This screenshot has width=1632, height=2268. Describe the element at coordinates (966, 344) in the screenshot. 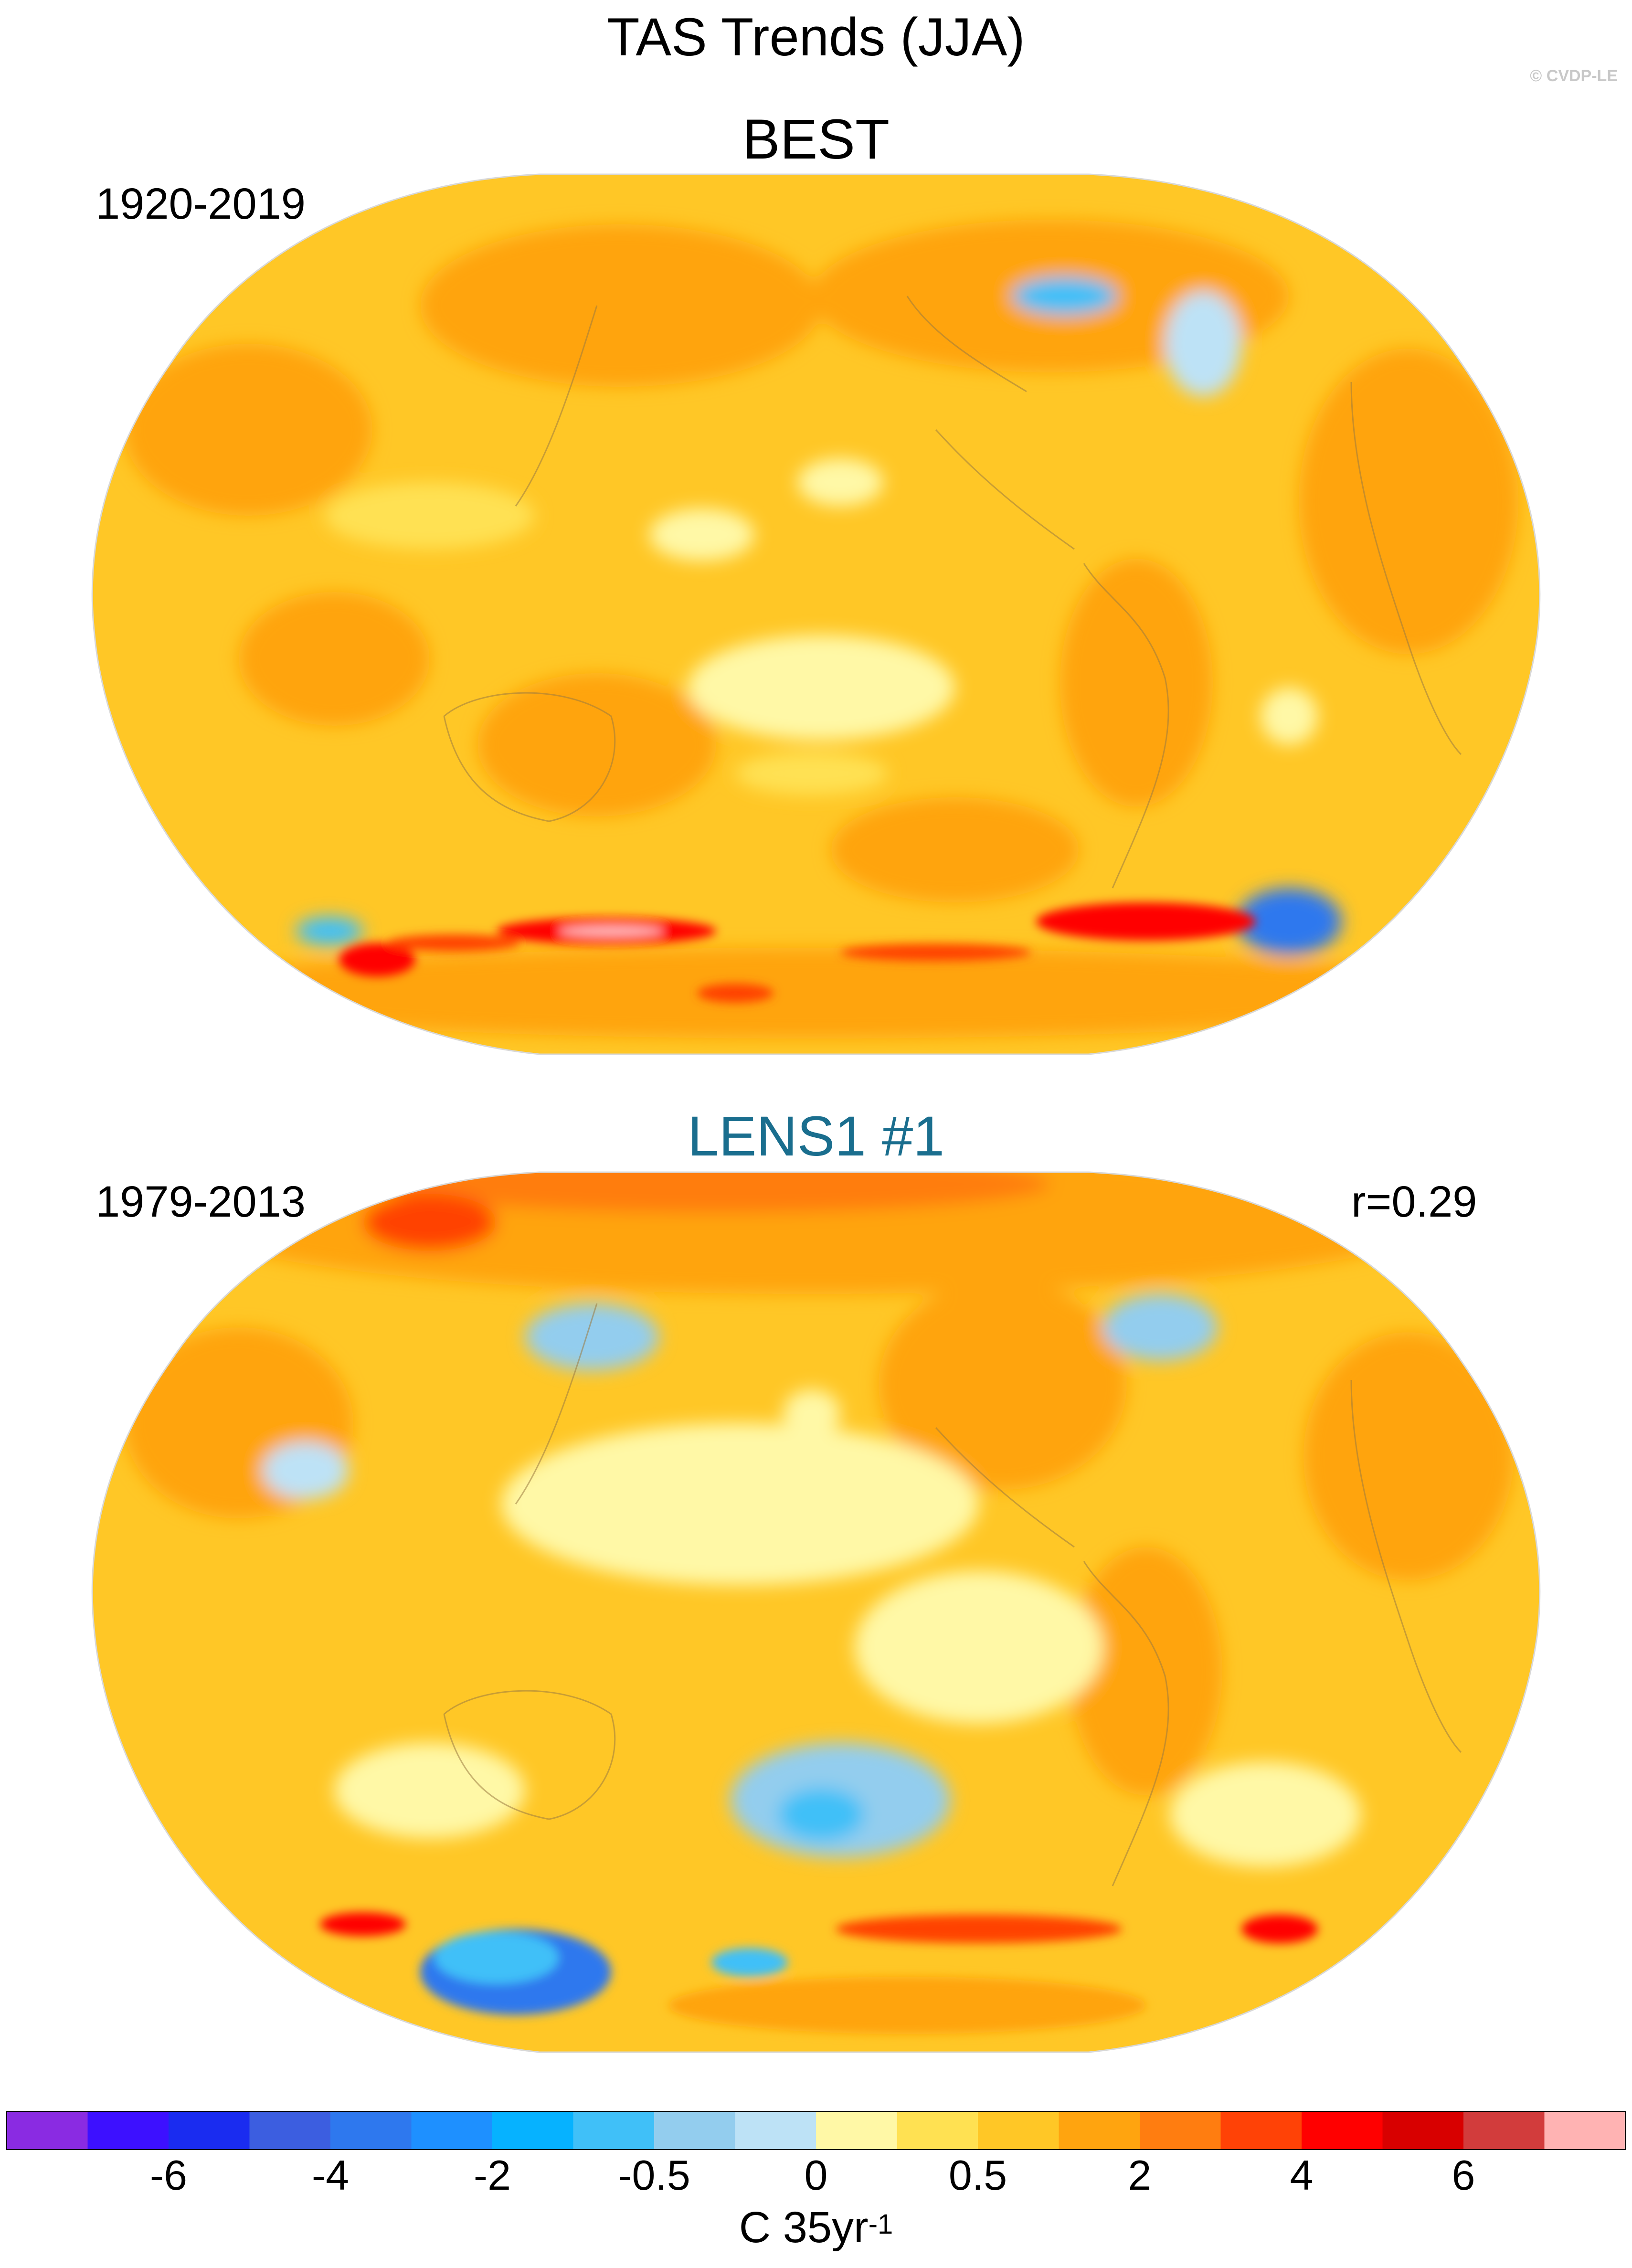

I see `coastline-north-america` at that location.